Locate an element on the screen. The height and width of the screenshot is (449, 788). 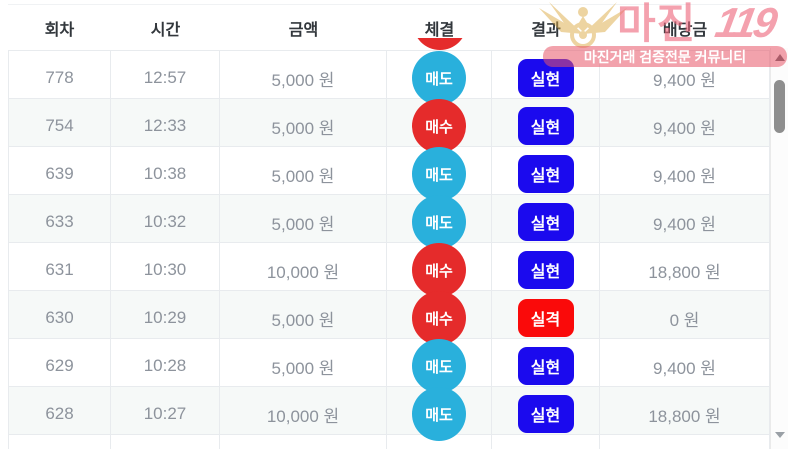
header-cell-result: 결과 is located at coordinates (546, 30).